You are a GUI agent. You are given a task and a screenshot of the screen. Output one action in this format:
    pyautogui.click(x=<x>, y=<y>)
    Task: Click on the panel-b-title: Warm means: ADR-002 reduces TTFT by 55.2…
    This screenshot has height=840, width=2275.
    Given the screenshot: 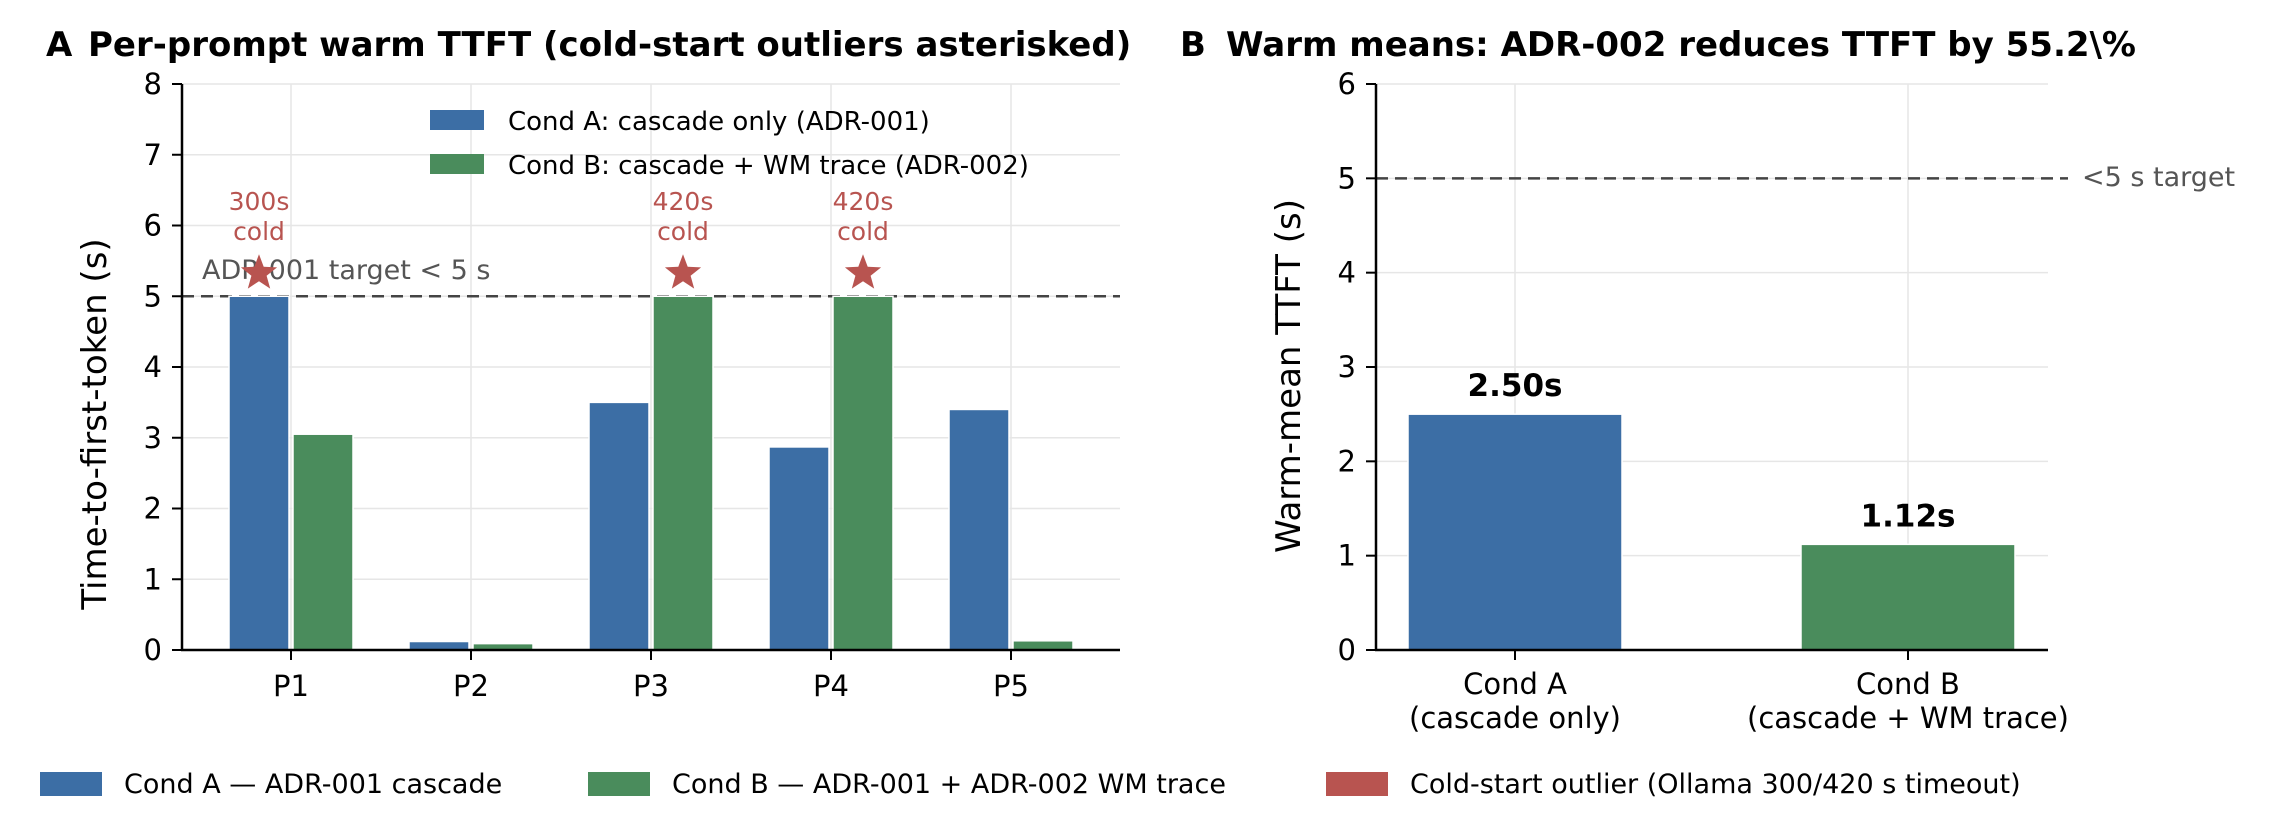 What is the action you would take?
    pyautogui.click(x=1681, y=45)
    